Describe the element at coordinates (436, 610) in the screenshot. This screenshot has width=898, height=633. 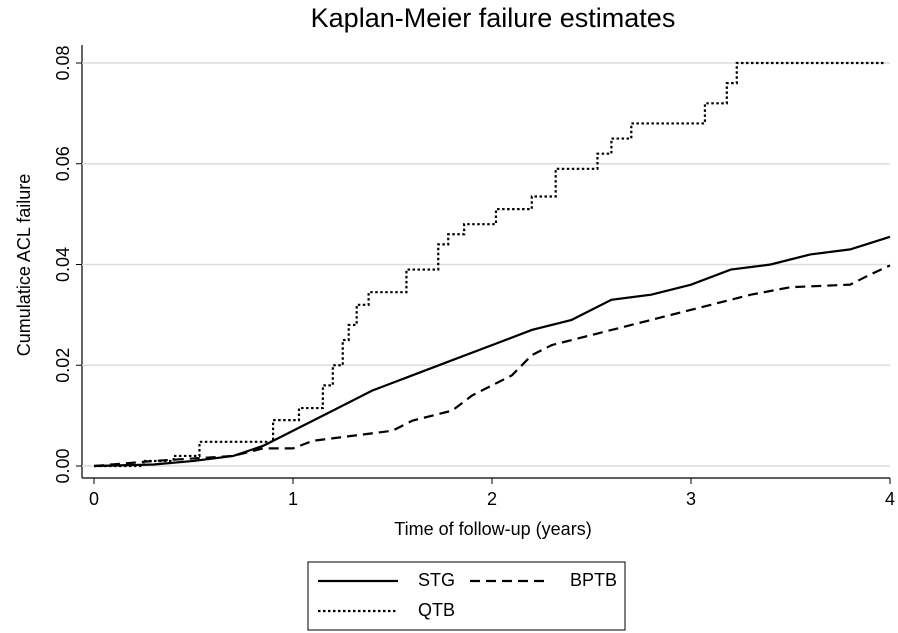
I see `legend-label: QTB` at that location.